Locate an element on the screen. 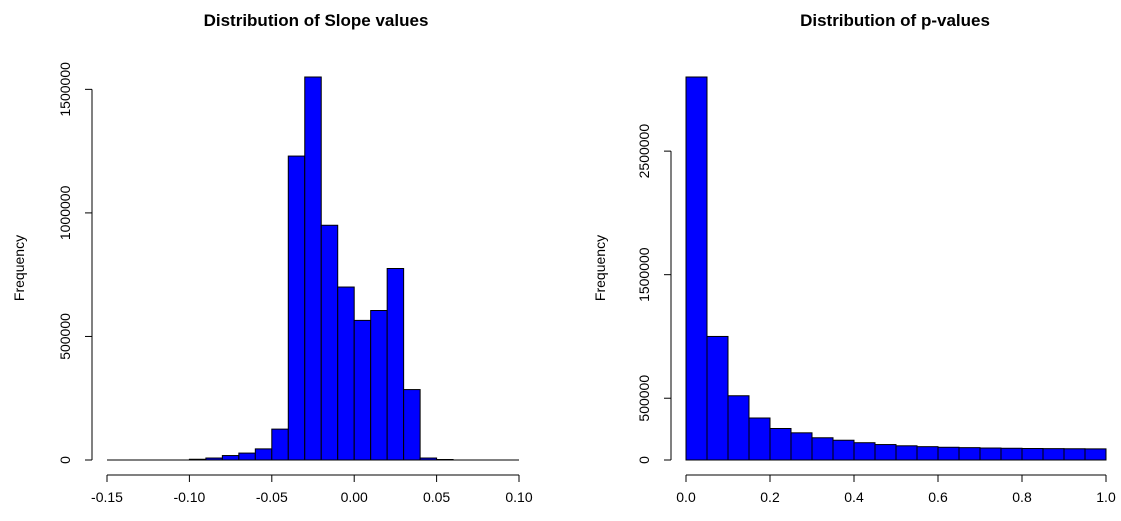  x-tick-label: 0.00 is located at coordinates (354, 497).